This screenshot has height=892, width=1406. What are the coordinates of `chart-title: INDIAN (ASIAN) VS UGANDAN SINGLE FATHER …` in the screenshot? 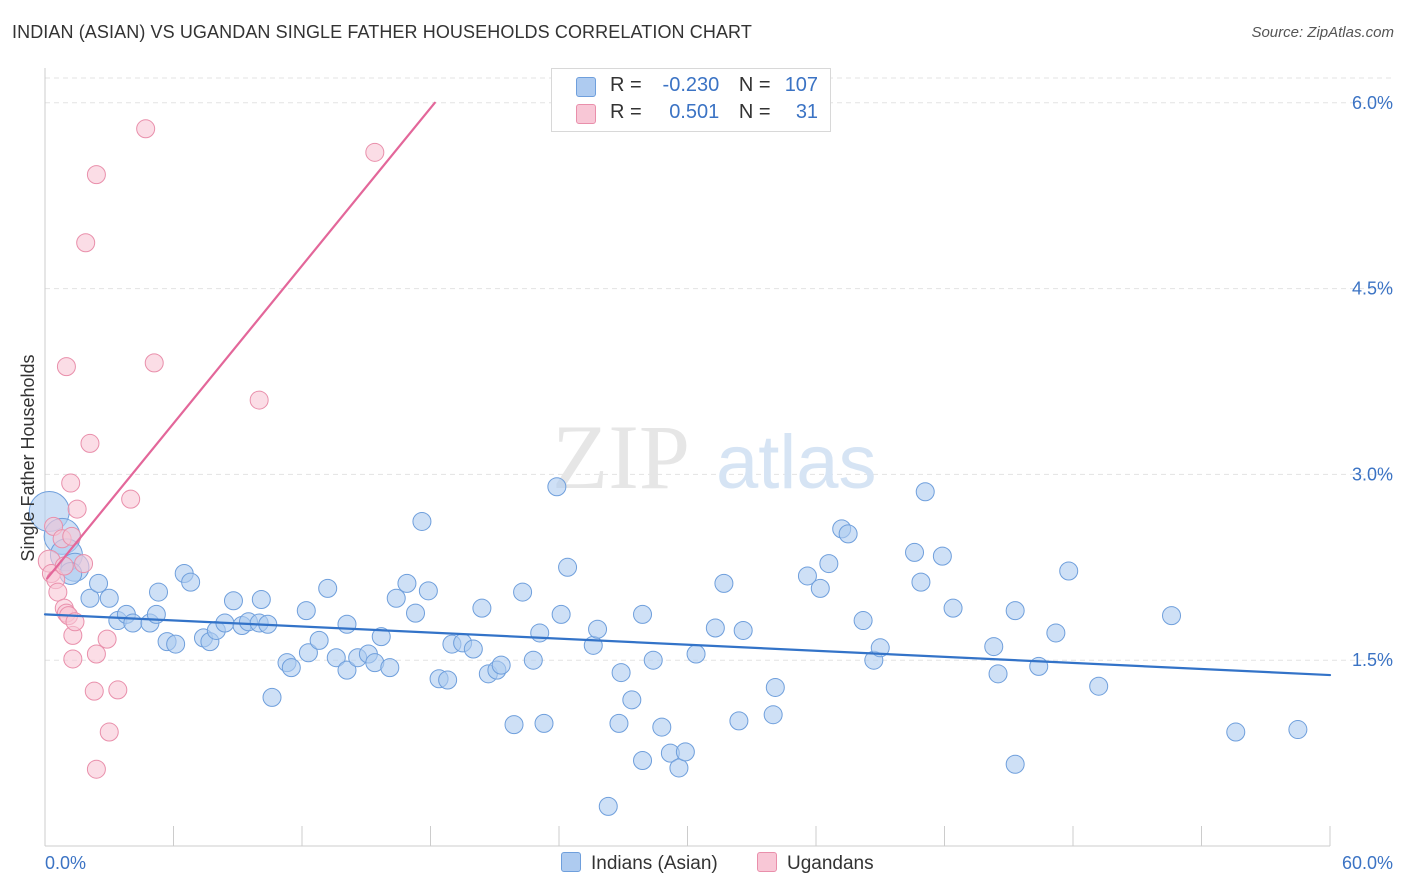 It's located at (382, 32).